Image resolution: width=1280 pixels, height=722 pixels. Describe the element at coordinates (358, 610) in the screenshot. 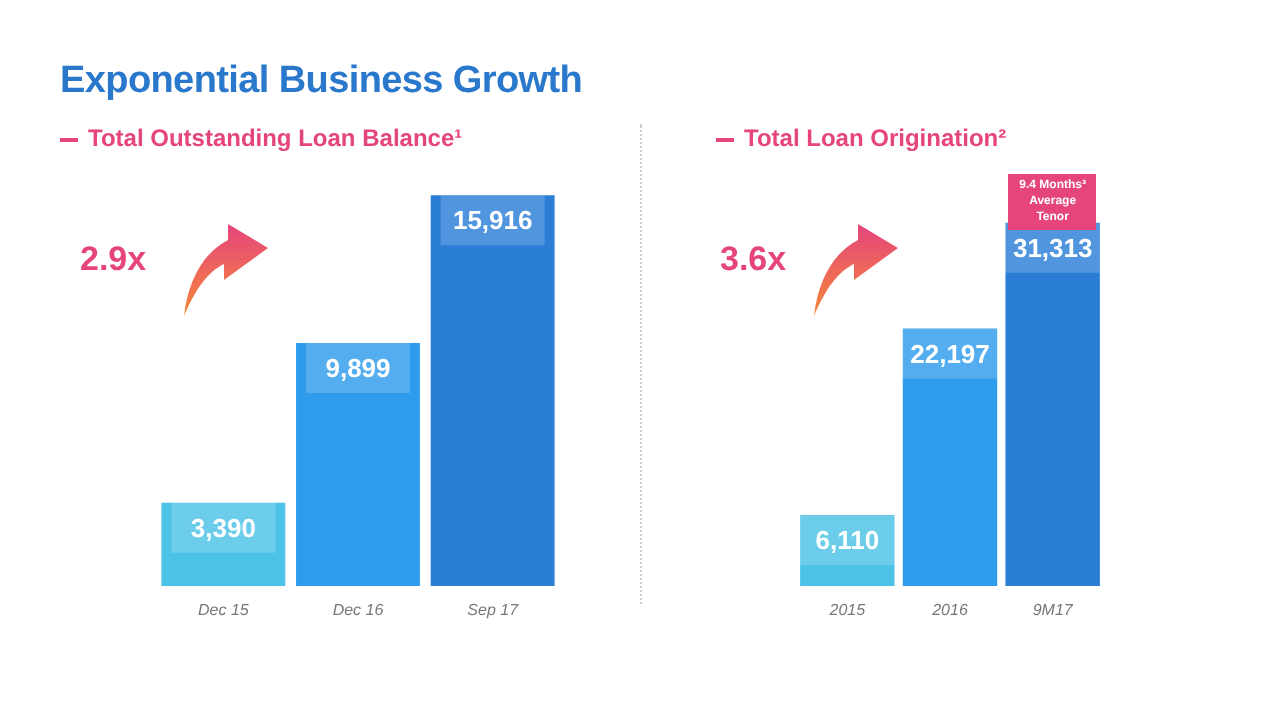

I see `x-tick-label: Dec 16` at that location.